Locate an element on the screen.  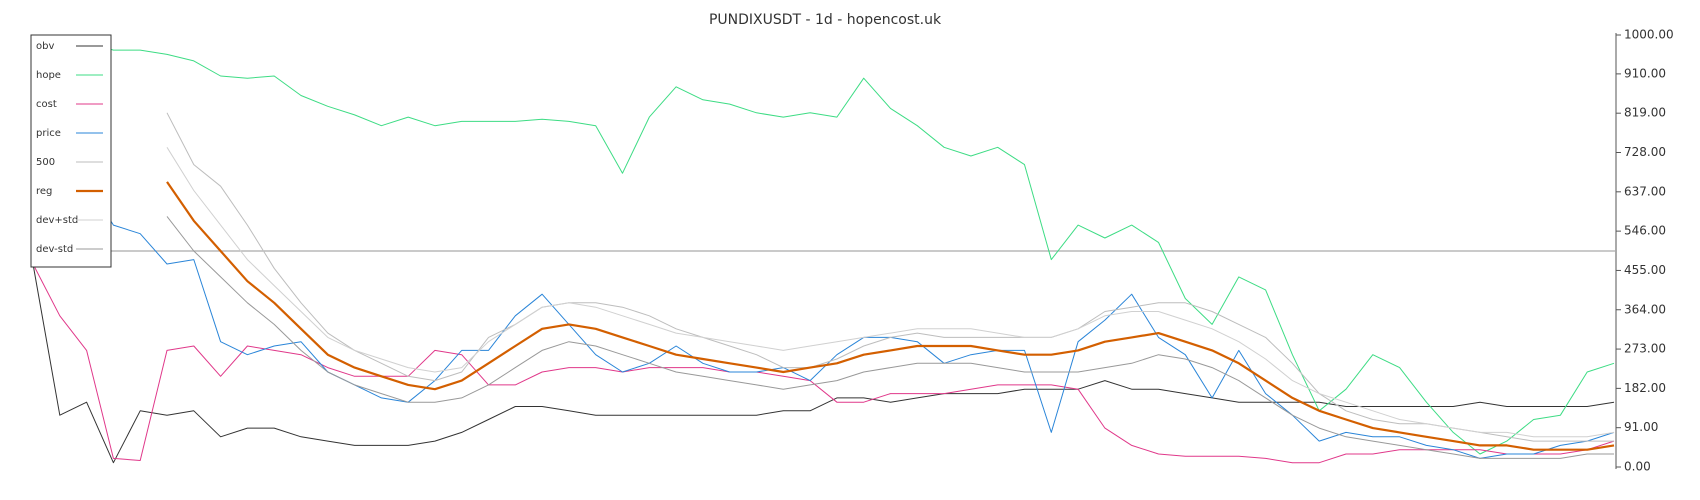
legend-label: hope is located at coordinates (48, 75).